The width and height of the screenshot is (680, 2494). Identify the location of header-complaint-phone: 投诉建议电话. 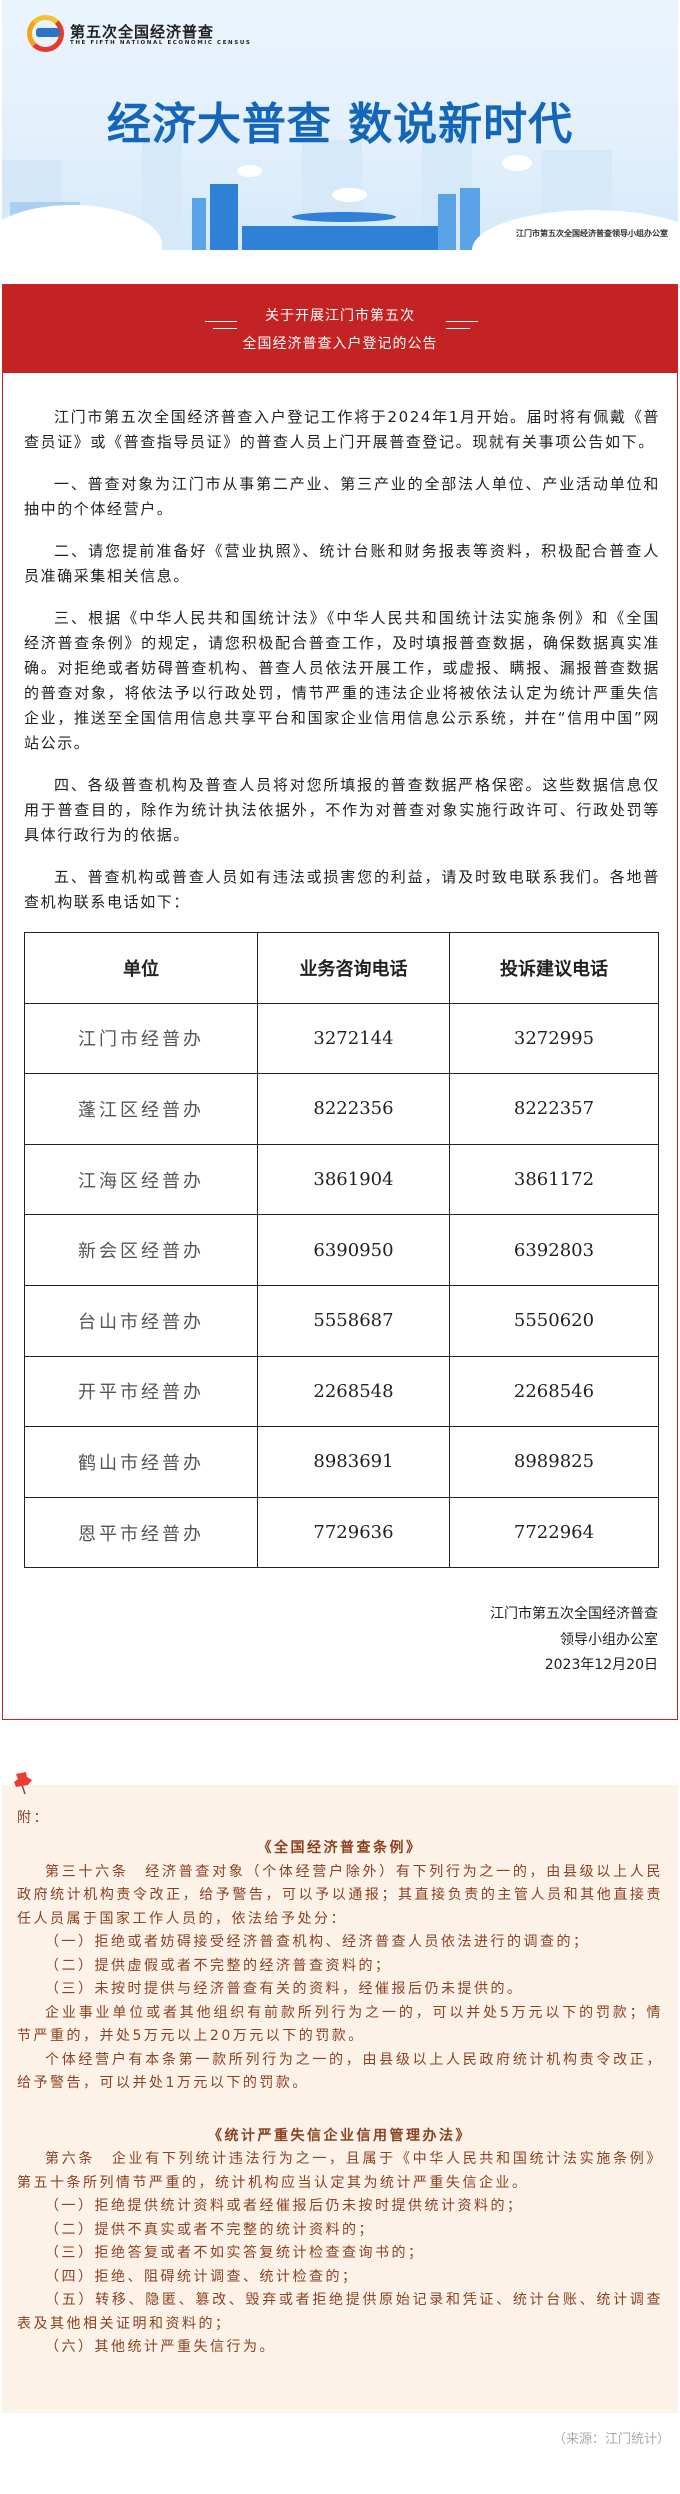
(554, 968).